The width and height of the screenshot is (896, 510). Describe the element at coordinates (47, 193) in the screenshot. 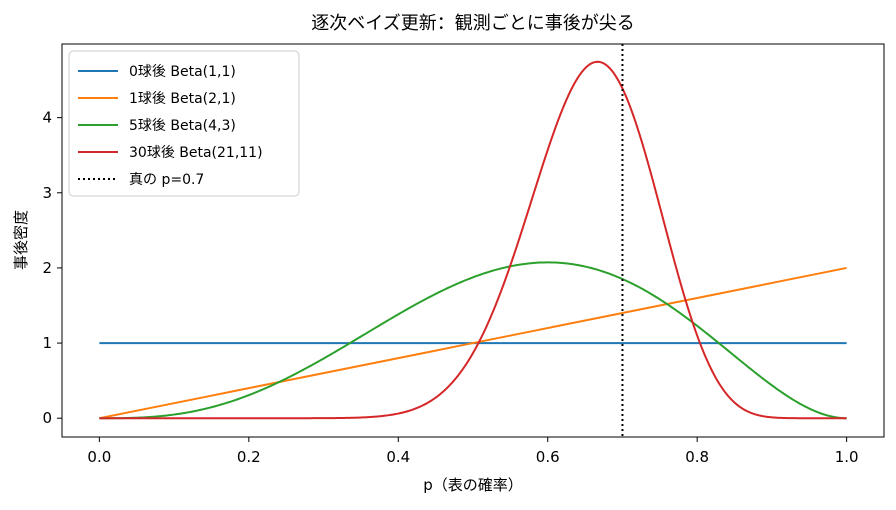

I see `y-tick-label: 3` at that location.